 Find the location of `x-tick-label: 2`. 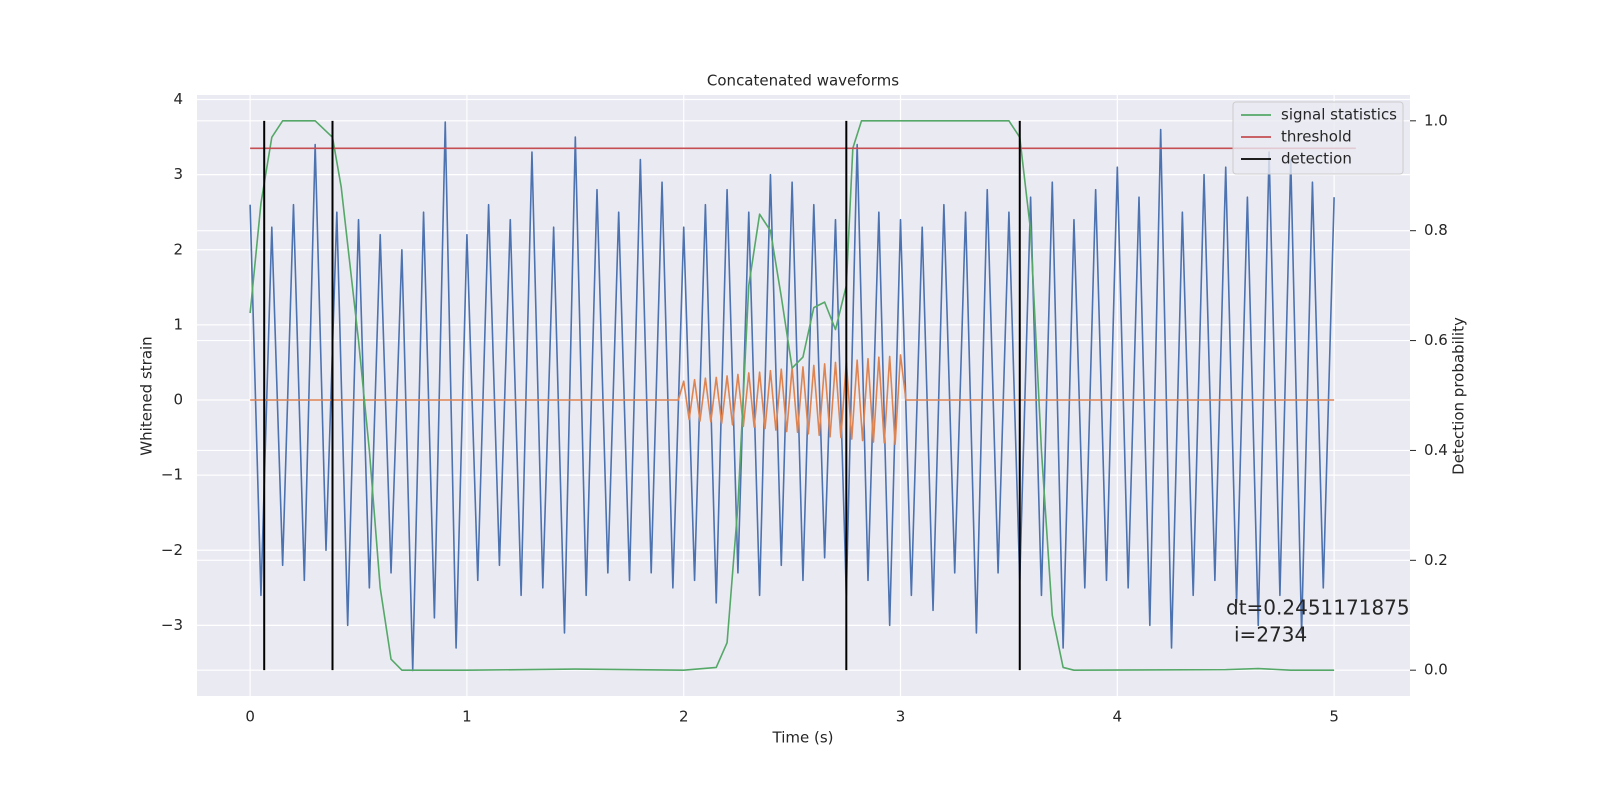

x-tick-label: 2 is located at coordinates (684, 717).